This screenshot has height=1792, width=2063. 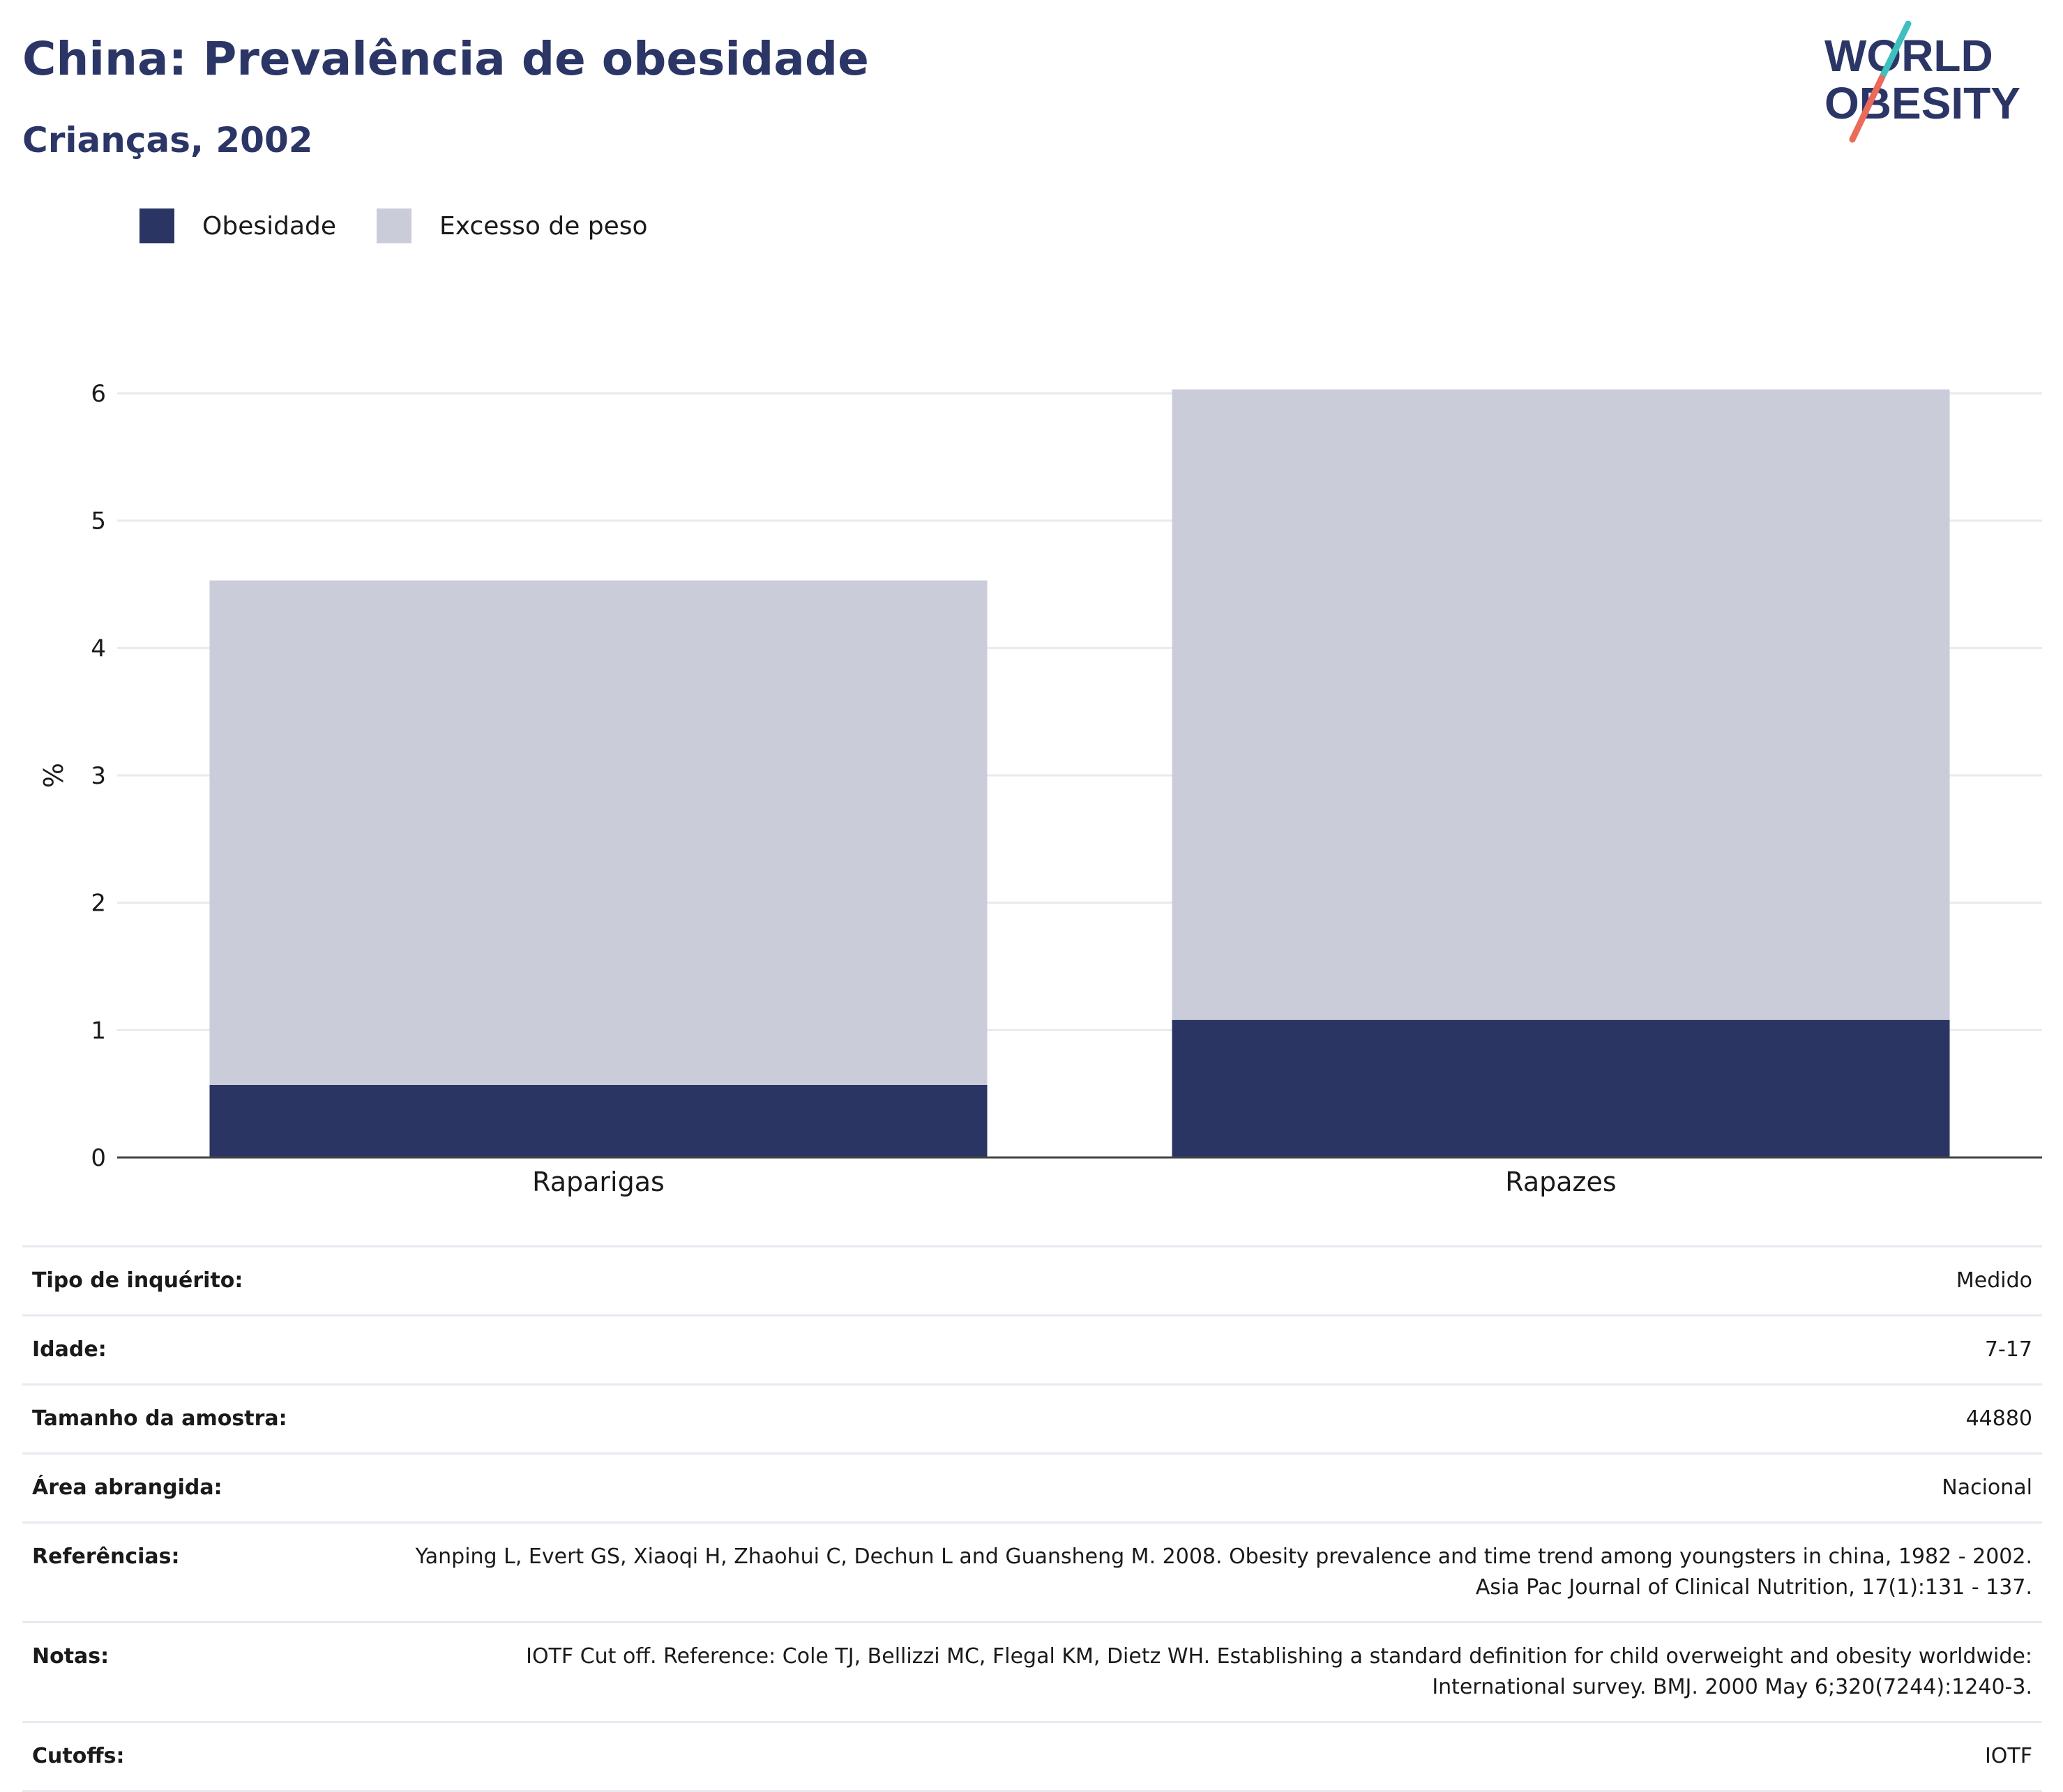 I want to click on info-key: Referências:, so click(x=106, y=1556).